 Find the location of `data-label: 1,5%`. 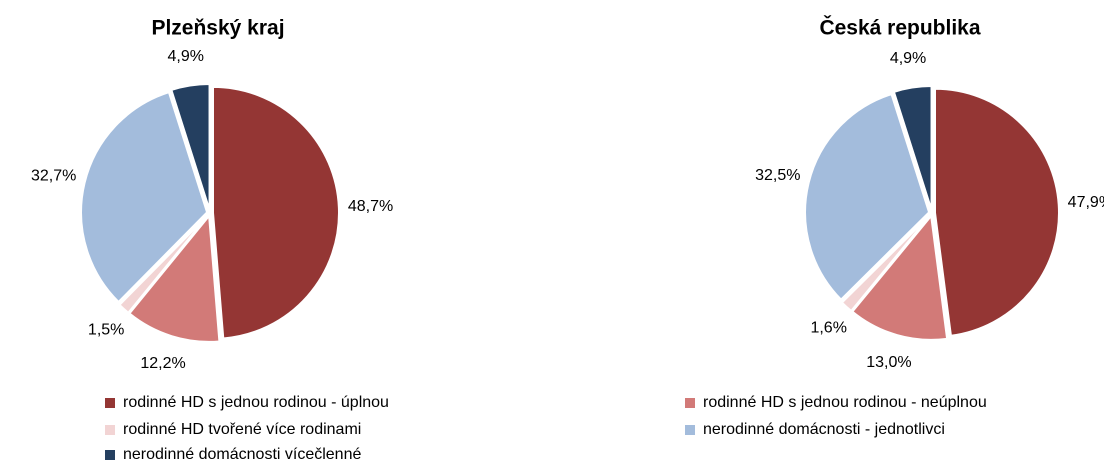

data-label: 1,5% is located at coordinates (106, 330).